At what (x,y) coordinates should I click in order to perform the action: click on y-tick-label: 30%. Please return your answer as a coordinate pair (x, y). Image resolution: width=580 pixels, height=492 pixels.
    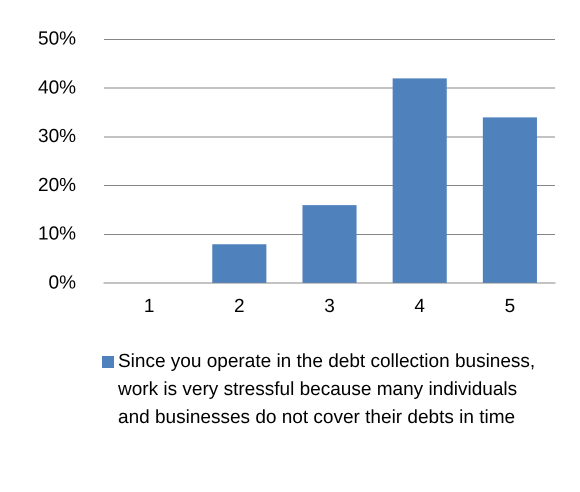
    Looking at the image, I should click on (57, 137).